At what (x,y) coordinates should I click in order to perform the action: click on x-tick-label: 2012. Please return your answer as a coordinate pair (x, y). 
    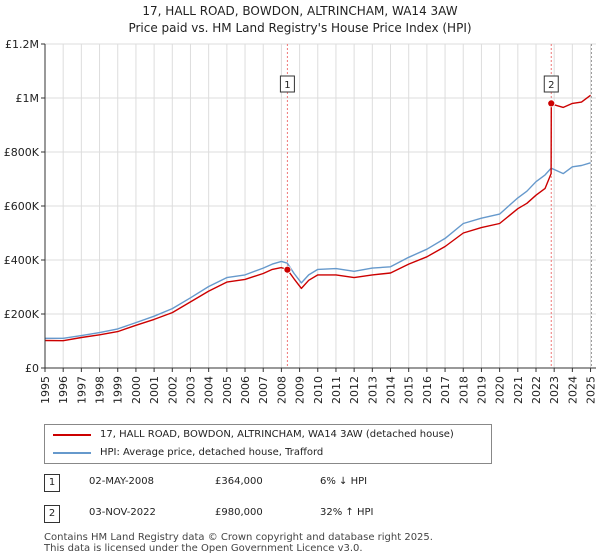
    Looking at the image, I should click on (354, 390).